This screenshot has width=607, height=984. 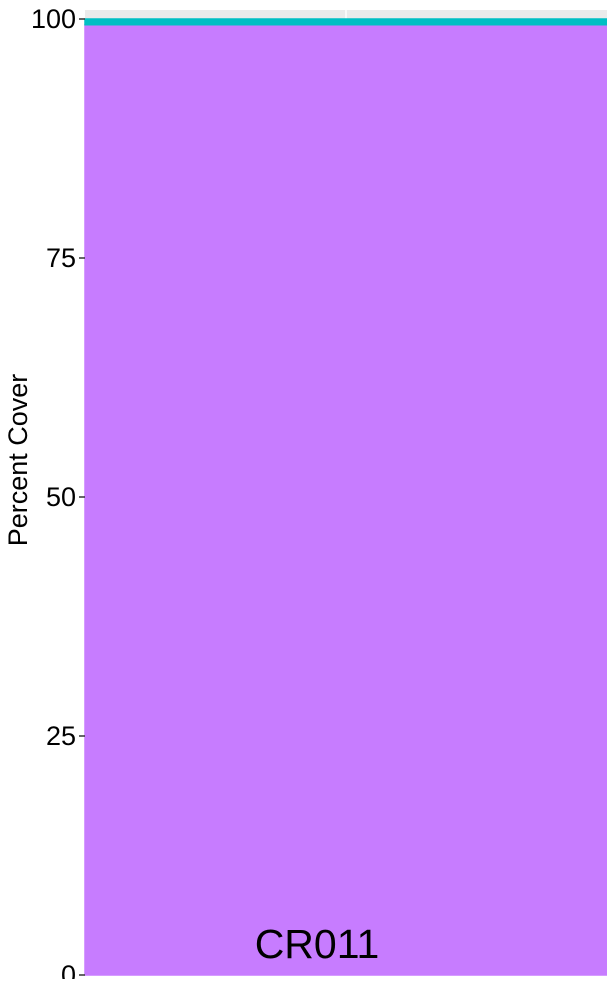 I want to click on y-axis: 0 25 50 75 100, so click(x=58, y=494).